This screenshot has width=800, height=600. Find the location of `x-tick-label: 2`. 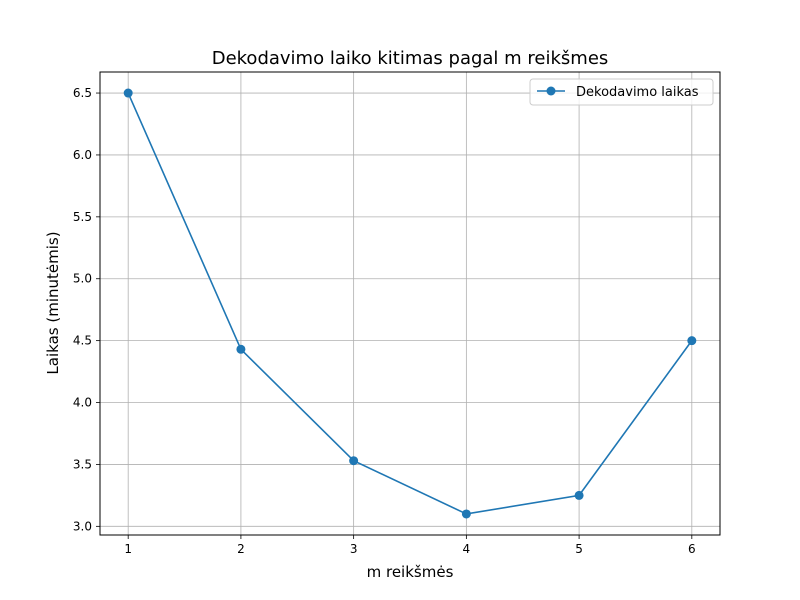

x-tick-label: 2 is located at coordinates (241, 549).